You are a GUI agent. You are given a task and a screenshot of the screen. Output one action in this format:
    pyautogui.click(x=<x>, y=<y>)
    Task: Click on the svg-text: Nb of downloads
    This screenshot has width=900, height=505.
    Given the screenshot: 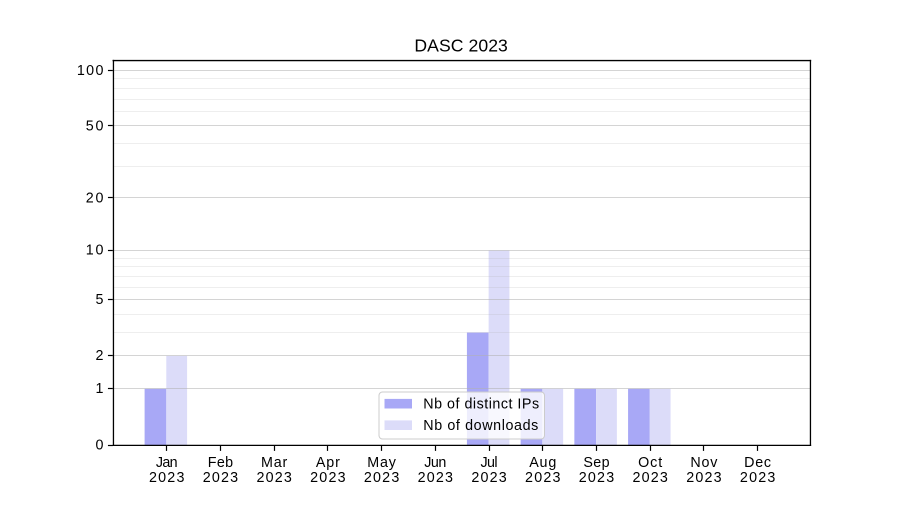 What is the action you would take?
    pyautogui.click(x=480, y=426)
    